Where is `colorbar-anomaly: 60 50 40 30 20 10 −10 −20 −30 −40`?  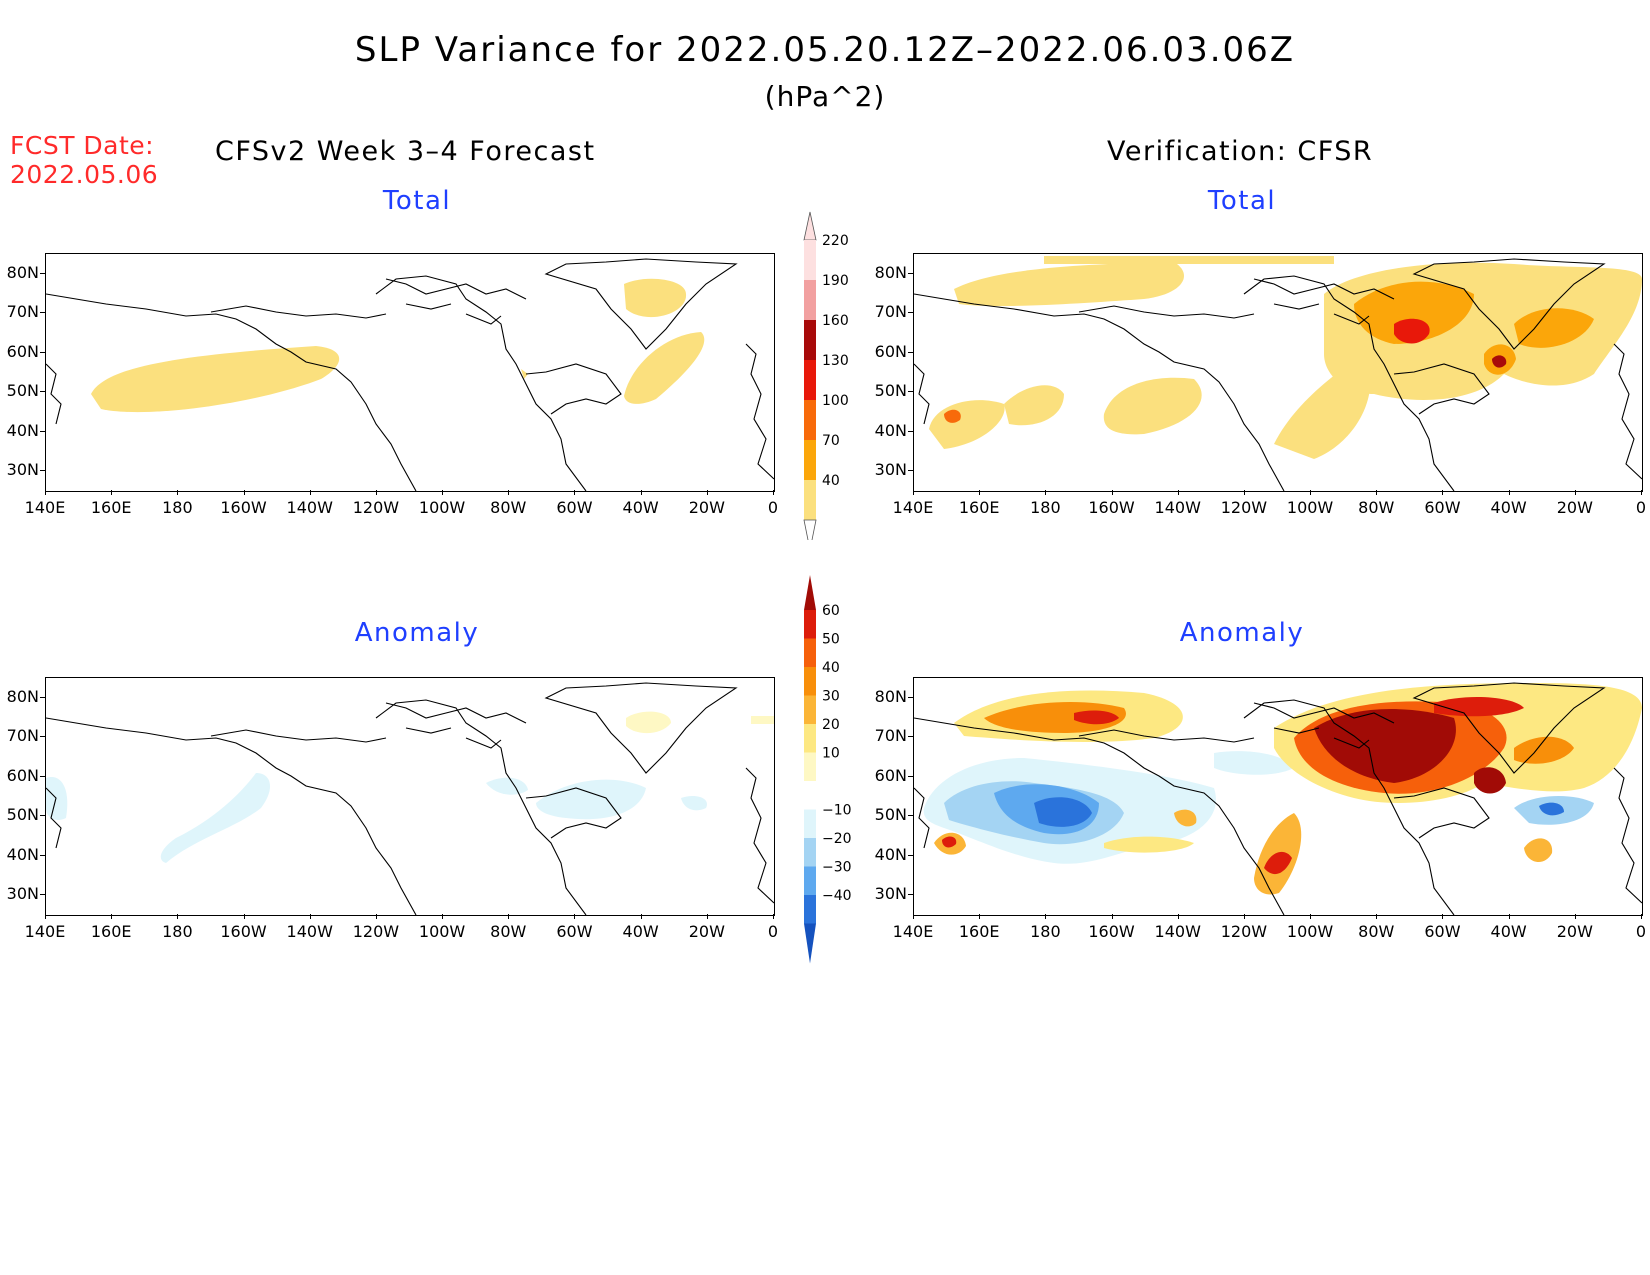 colorbar-anomaly: 60 50 40 30 20 10 −10 −20 −30 −40 is located at coordinates (840, 800).